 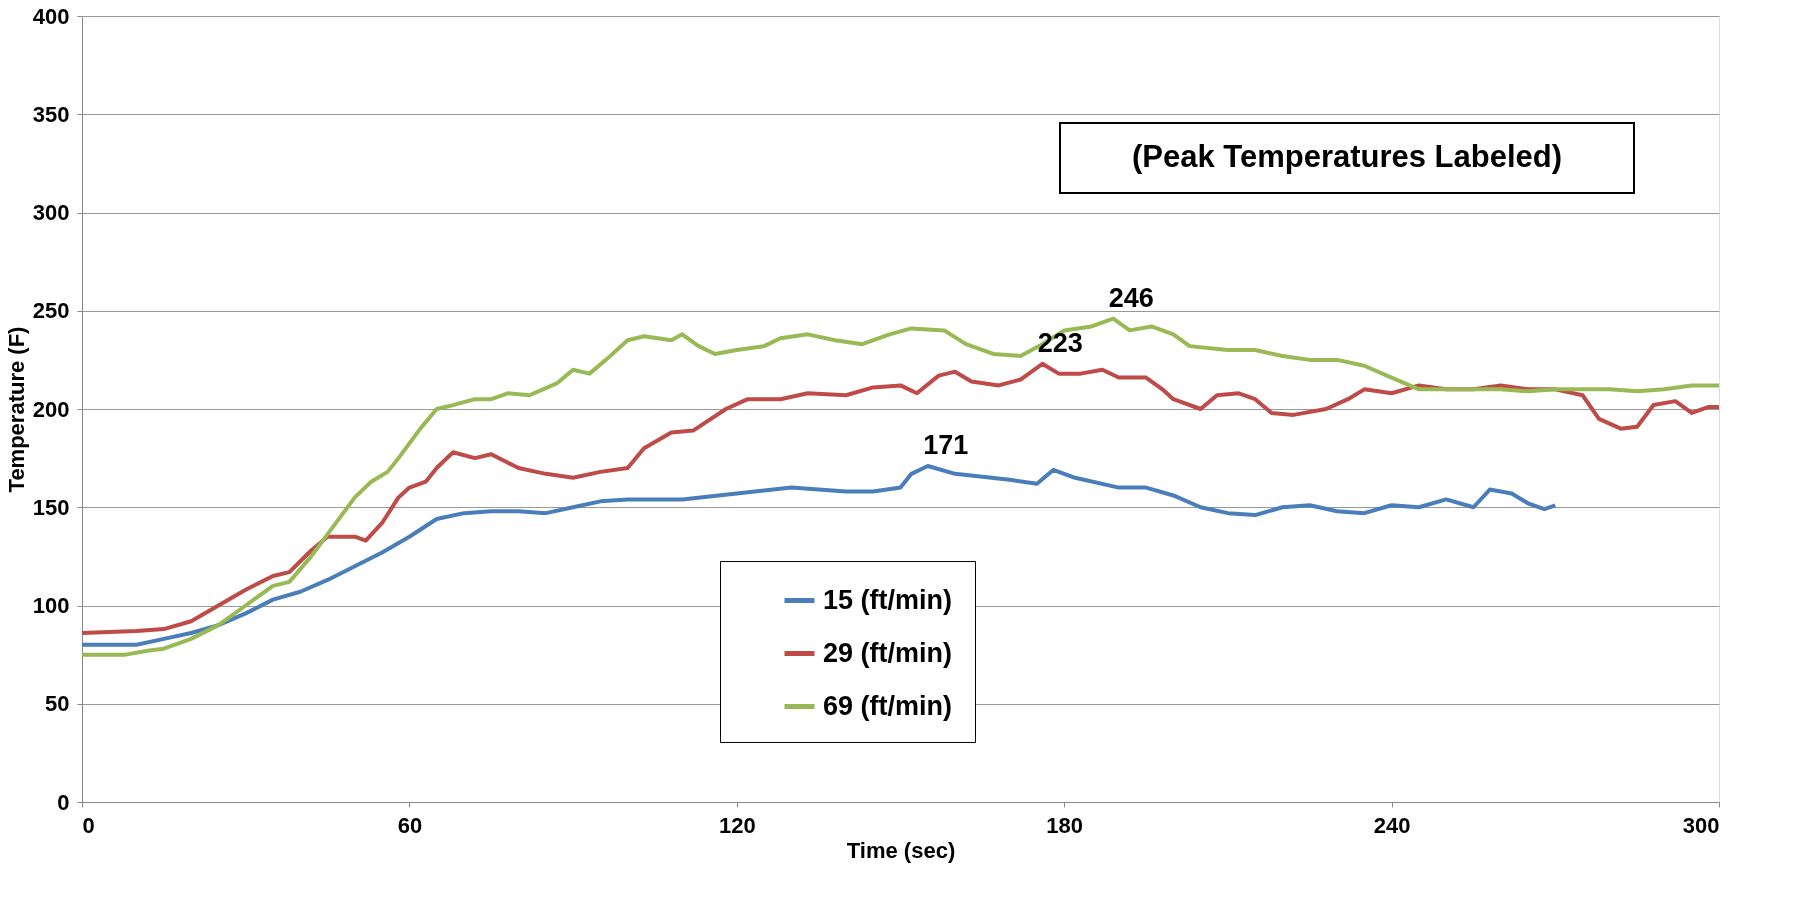 What do you see at coordinates (888, 652) in the screenshot?
I see `legend-label: 29 (ft/min)` at bounding box center [888, 652].